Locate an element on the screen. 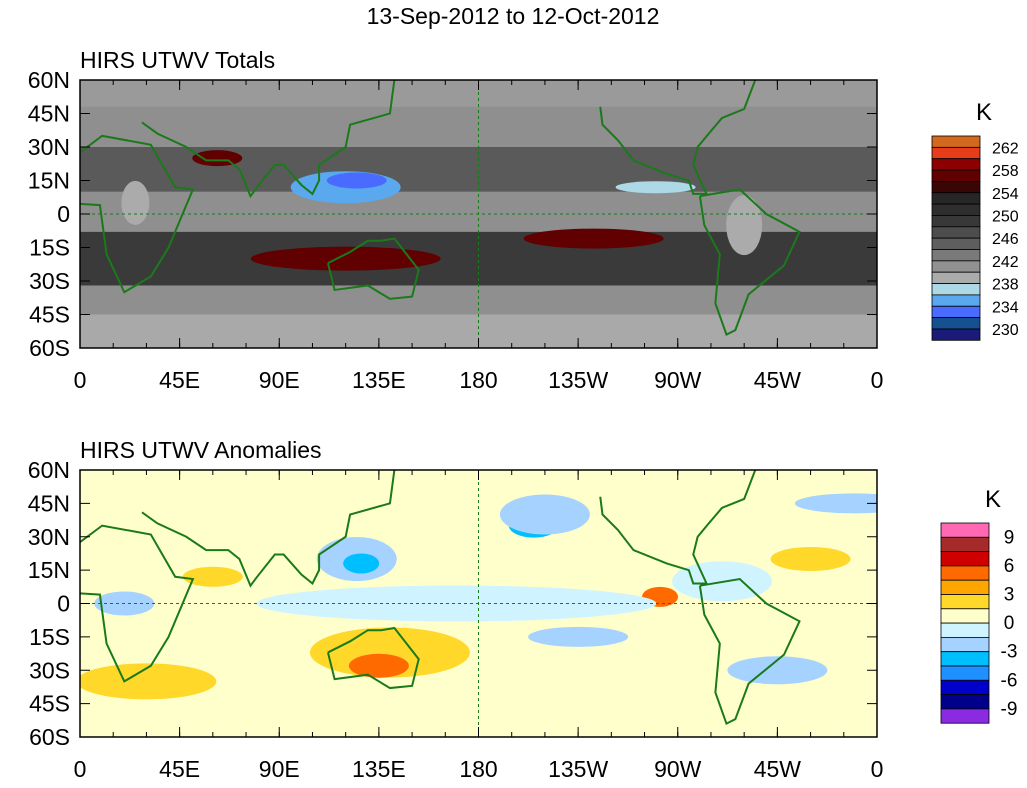 The image size is (1027, 788). colorbar-label: 9 is located at coordinates (1009, 537).